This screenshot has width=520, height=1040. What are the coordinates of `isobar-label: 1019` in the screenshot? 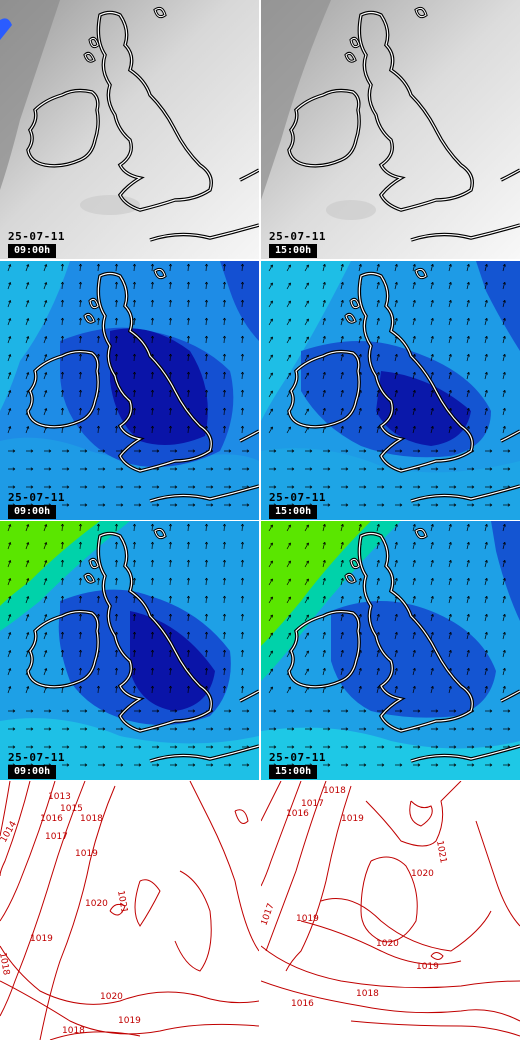 It's located at (129, 1021).